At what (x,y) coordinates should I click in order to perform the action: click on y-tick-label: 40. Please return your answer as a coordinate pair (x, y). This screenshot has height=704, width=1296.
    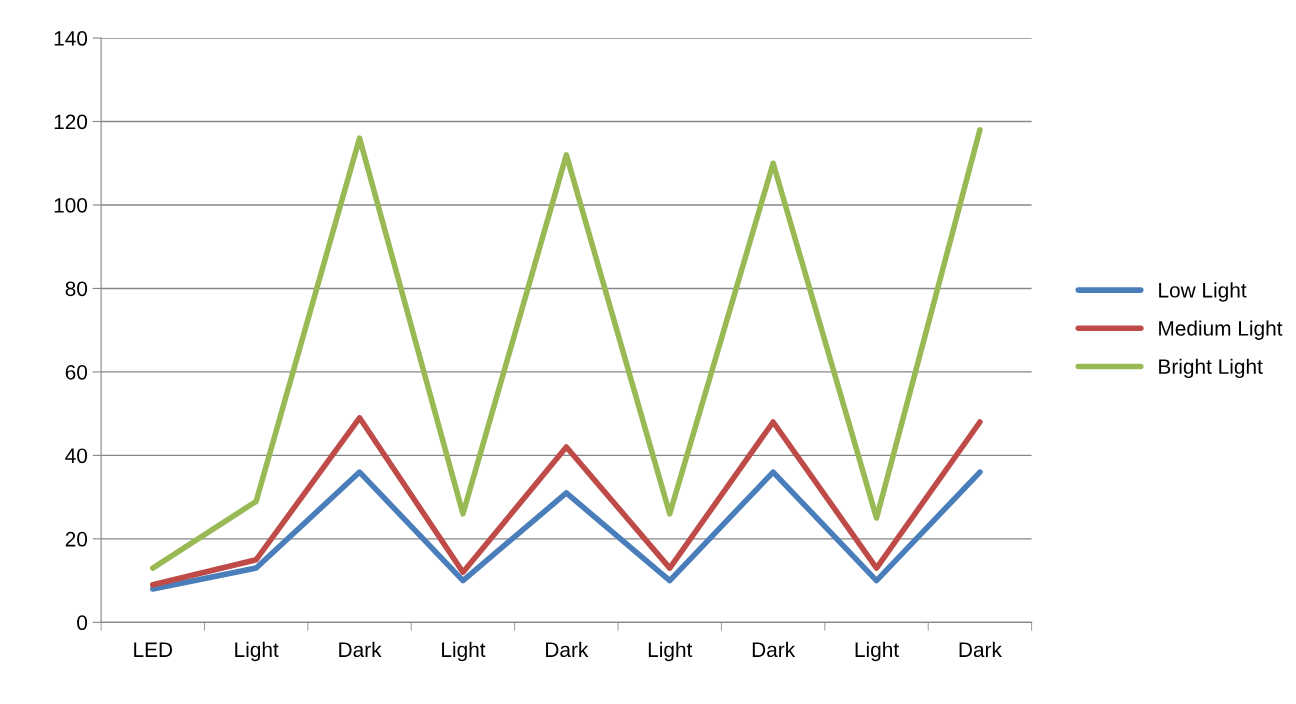
    Looking at the image, I should click on (76, 456).